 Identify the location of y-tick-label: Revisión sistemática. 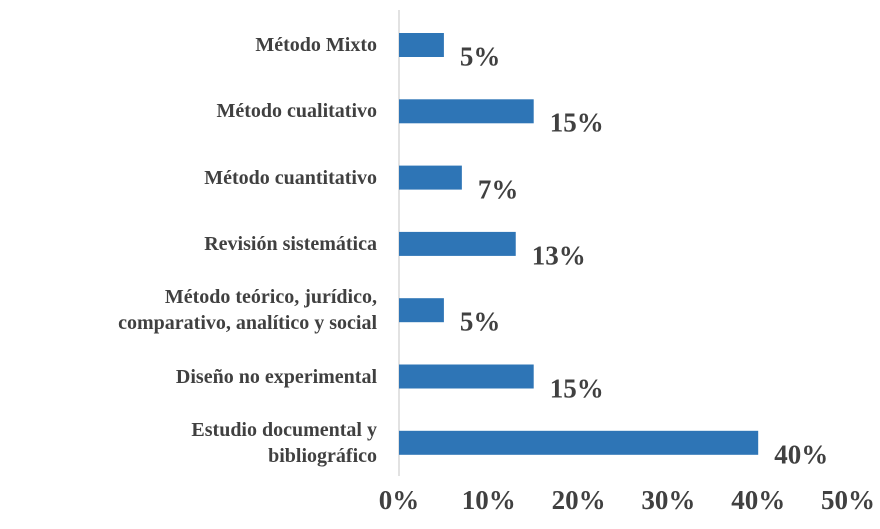
(290, 243).